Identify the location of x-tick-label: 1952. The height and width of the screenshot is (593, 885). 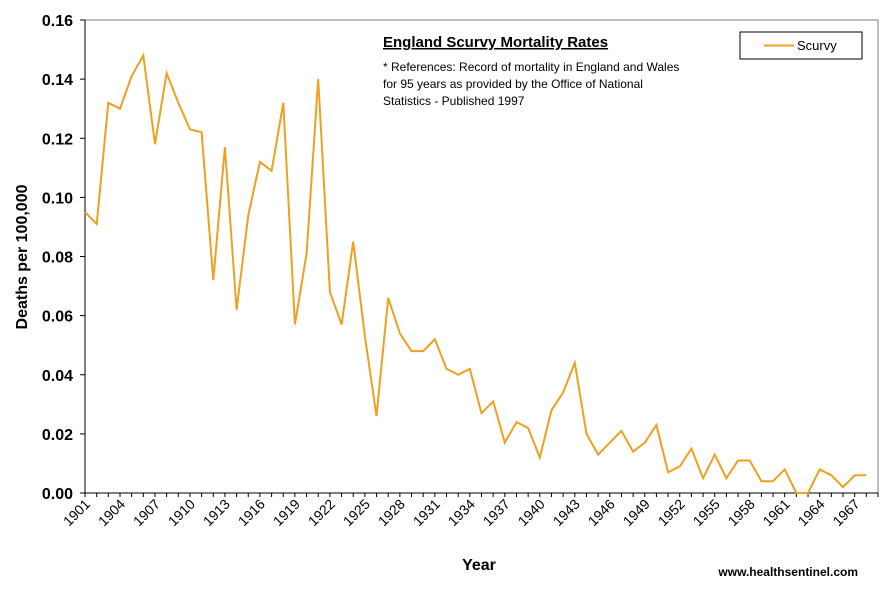
(671, 512).